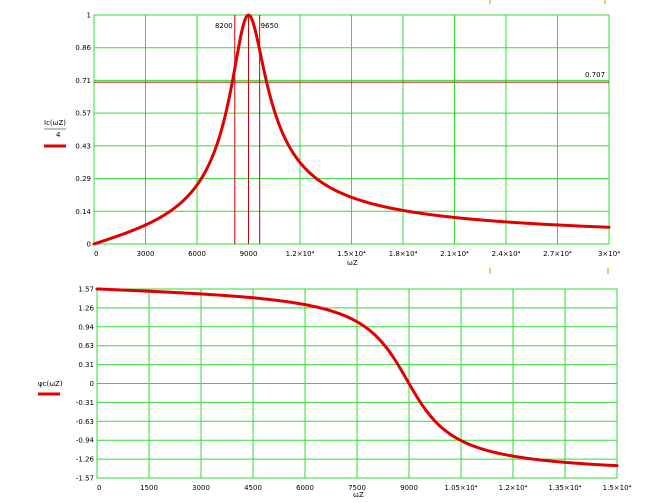 This screenshot has width=651, height=503. What do you see at coordinates (50, 384) in the screenshot?
I see `phase-ylabel: ψc(ωZ)` at bounding box center [50, 384].